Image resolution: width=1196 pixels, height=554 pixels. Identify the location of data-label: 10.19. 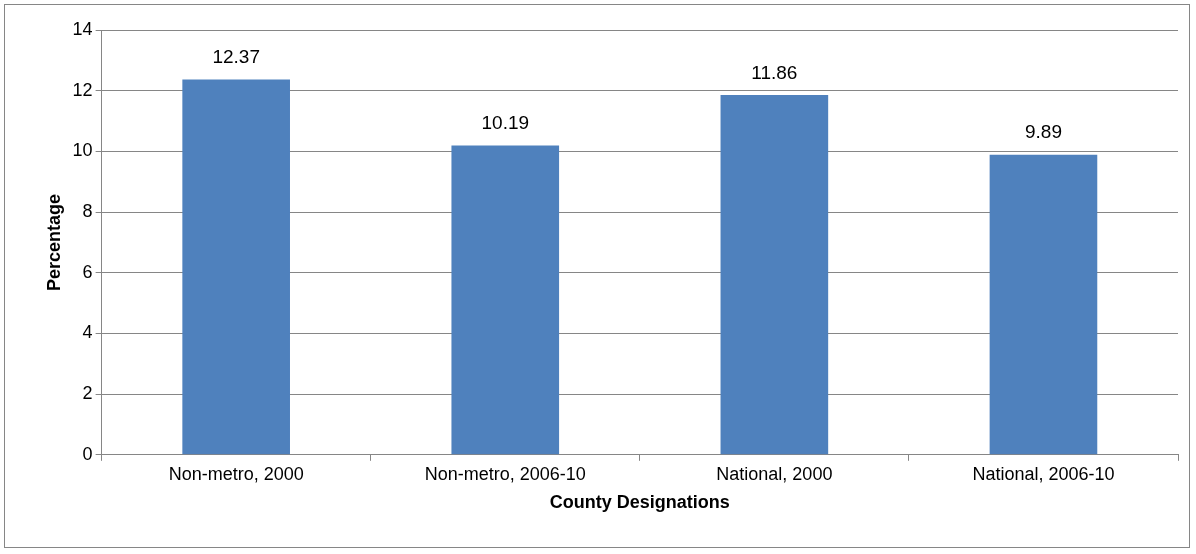
(505, 123).